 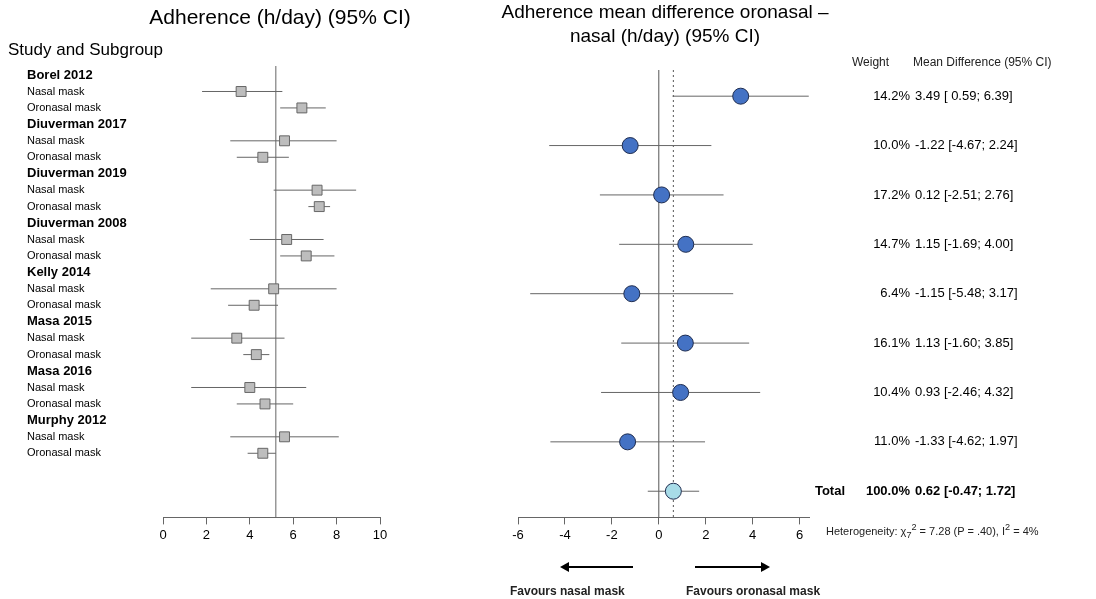 I want to click on data-label: 16.1% 1.13 [-1.60; 3.85], so click(x=943, y=342).